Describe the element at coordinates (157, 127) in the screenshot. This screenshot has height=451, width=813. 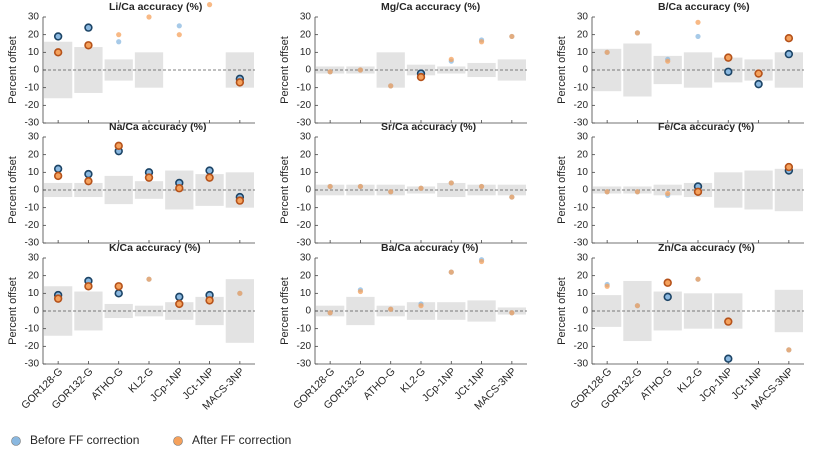
I see `chart-title: Na/Ca accuracy (%)` at that location.